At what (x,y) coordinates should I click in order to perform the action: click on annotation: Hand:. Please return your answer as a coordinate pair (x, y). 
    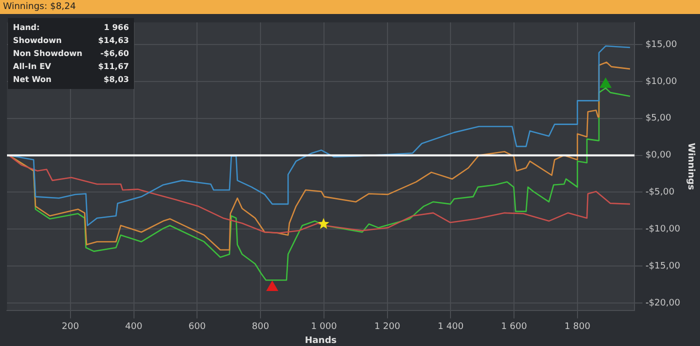
    Looking at the image, I should click on (26, 28).